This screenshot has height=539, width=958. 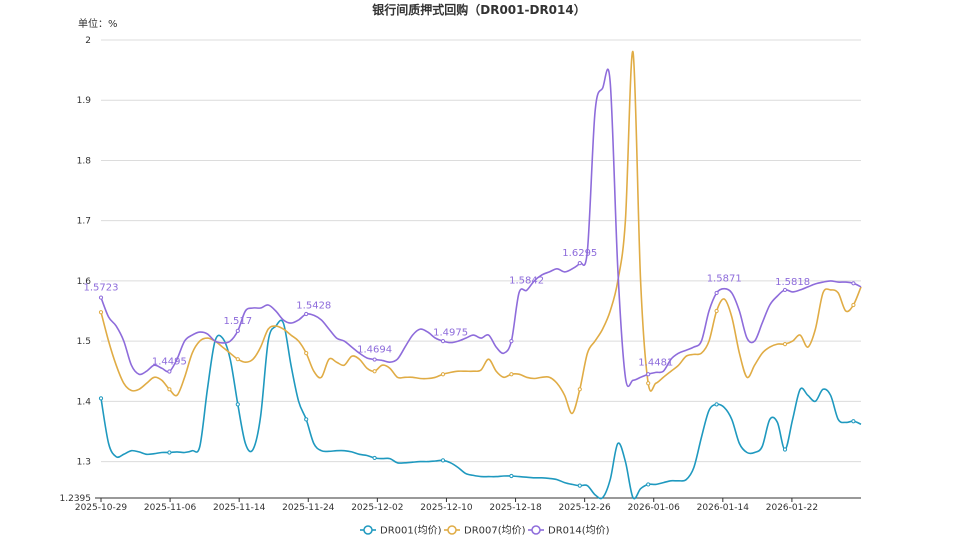 What do you see at coordinates (88, 41) in the screenshot?
I see `y-tick-label: 2` at bounding box center [88, 41].